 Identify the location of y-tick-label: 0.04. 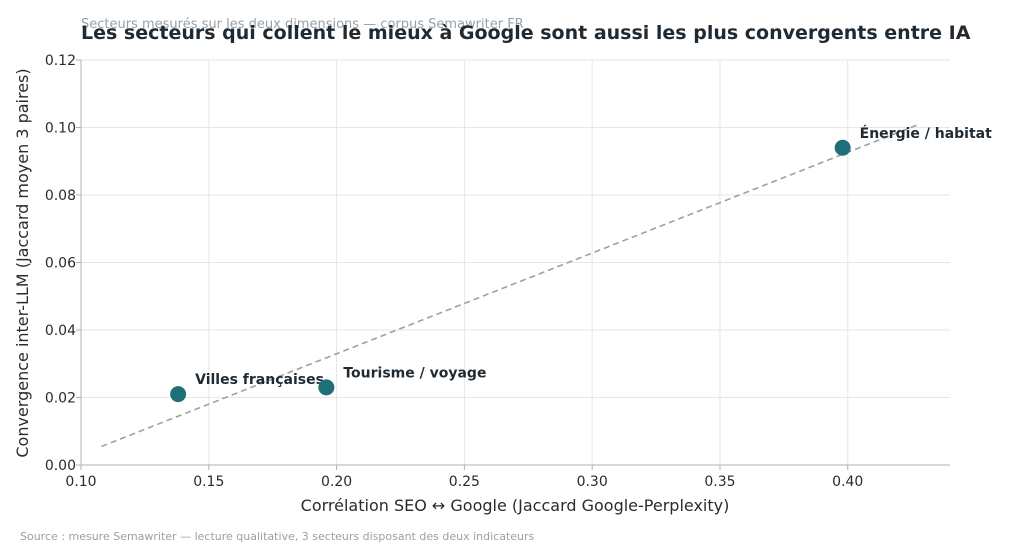
(60, 331).